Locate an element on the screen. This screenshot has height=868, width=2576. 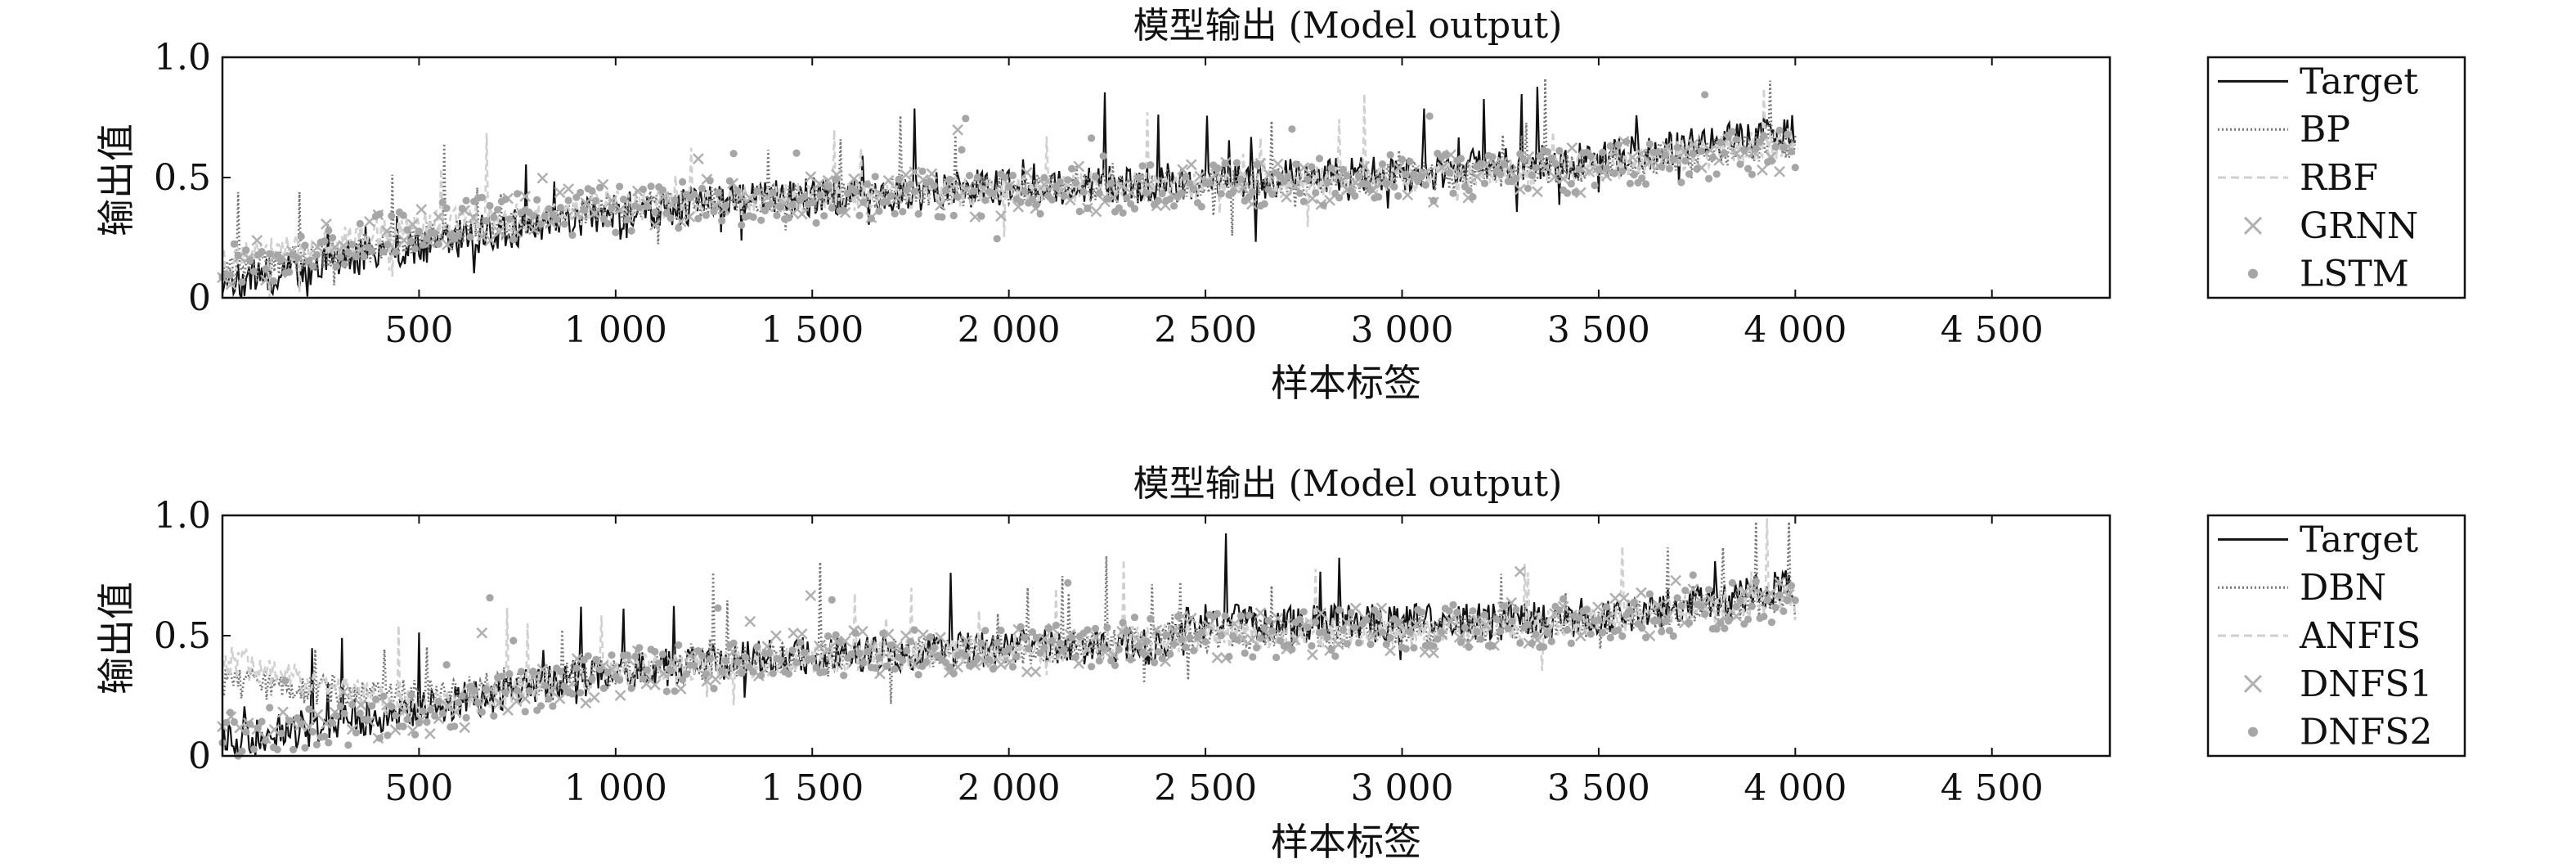
top-x-tick-label: 3 000 is located at coordinates (1402, 330).